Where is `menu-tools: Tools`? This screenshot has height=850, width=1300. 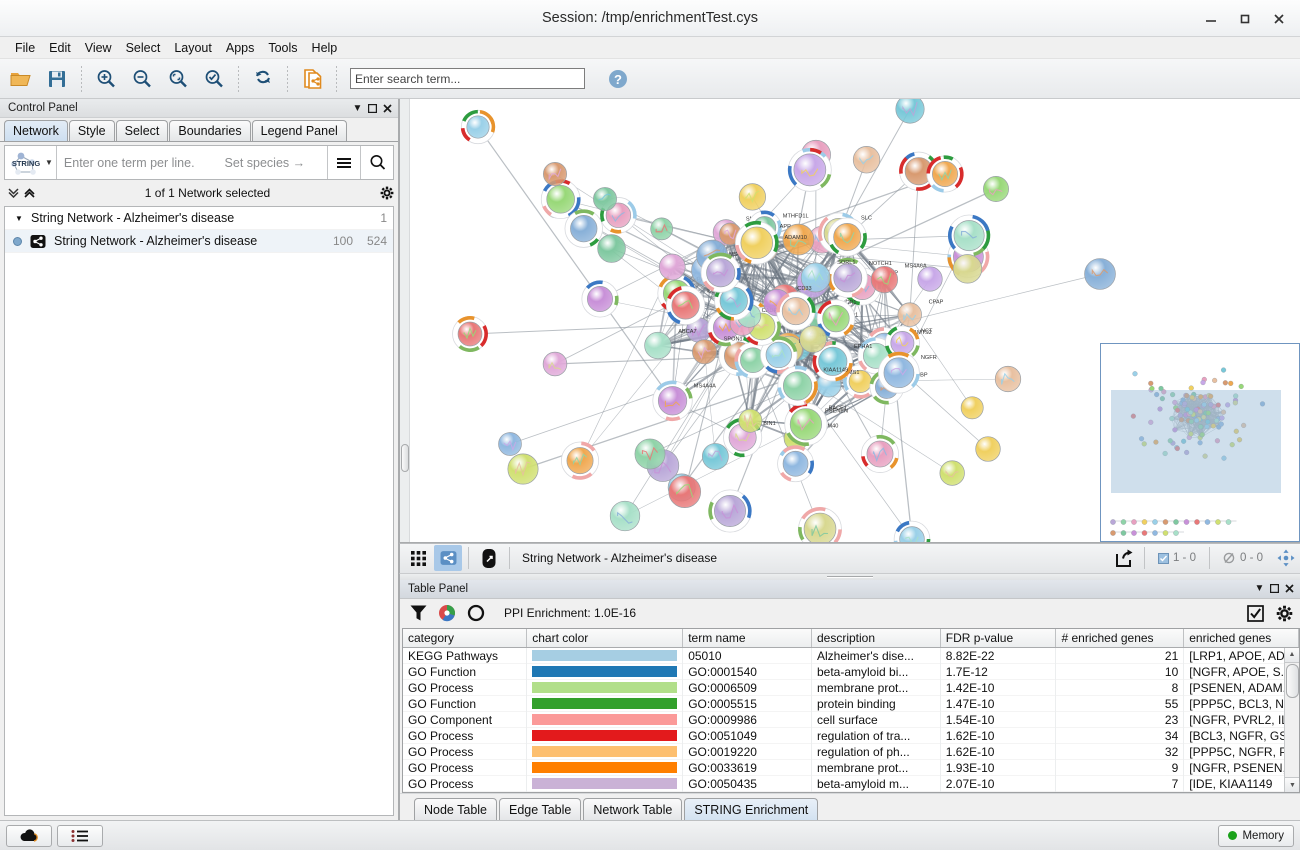 menu-tools: Tools is located at coordinates (283, 47).